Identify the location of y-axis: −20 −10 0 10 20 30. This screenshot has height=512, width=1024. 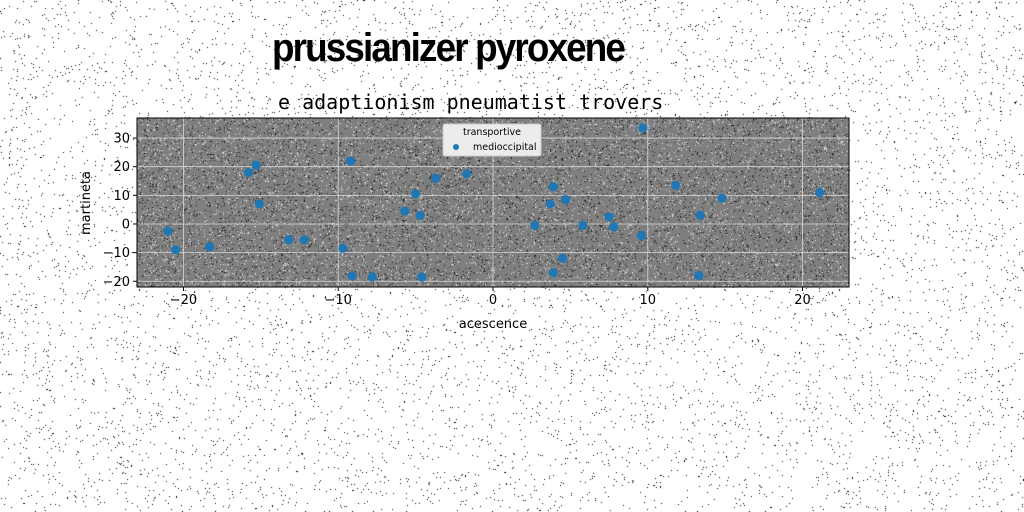
(120, 211).